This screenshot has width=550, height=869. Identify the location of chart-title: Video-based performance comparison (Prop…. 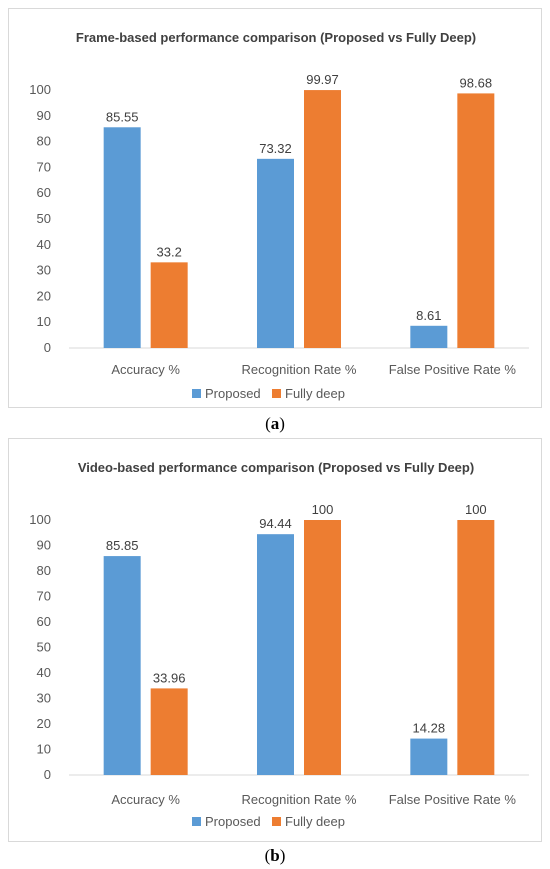
(276, 467).